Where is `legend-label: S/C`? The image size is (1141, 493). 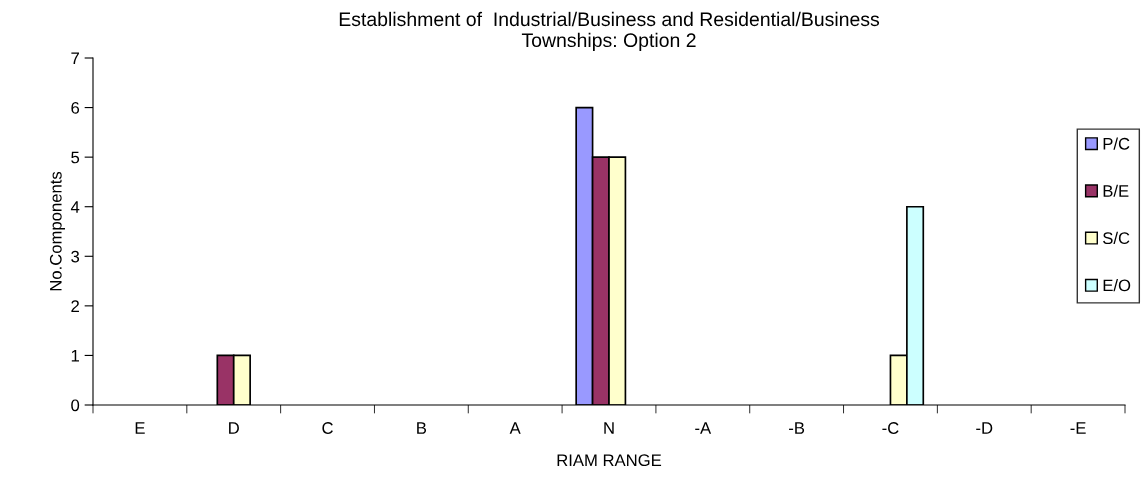
legend-label: S/C is located at coordinates (1116, 238).